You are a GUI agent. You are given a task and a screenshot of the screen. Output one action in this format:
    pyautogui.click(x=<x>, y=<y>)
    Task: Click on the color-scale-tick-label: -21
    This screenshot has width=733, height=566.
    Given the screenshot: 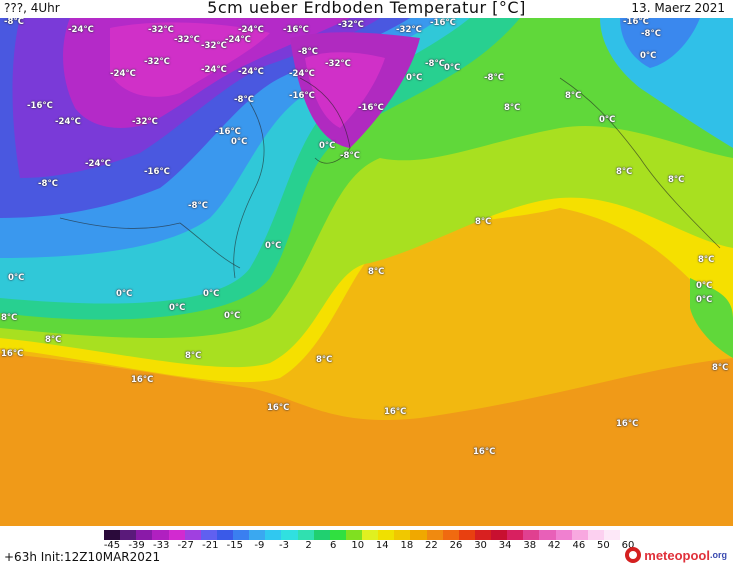 What is the action you would take?
    pyautogui.click(x=210, y=545)
    